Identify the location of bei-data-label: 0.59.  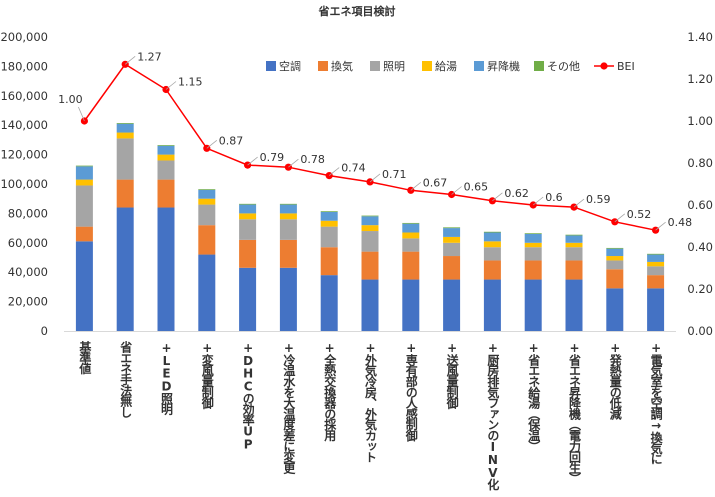
(598, 199).